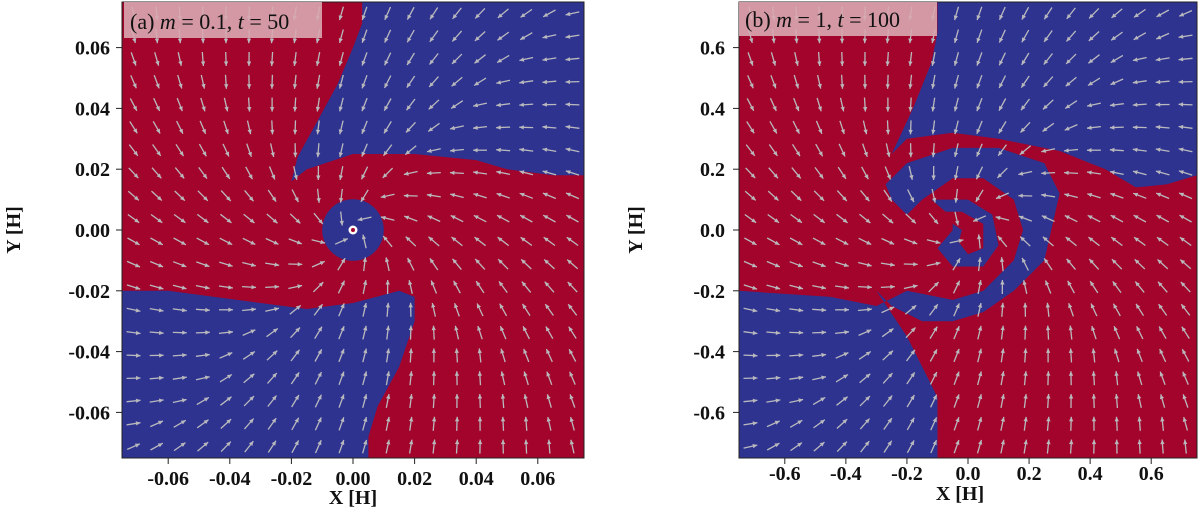 This screenshot has height=519, width=1200. I want to click on panel-label-b-text: (b) m = 1, t = 100, so click(822, 19).